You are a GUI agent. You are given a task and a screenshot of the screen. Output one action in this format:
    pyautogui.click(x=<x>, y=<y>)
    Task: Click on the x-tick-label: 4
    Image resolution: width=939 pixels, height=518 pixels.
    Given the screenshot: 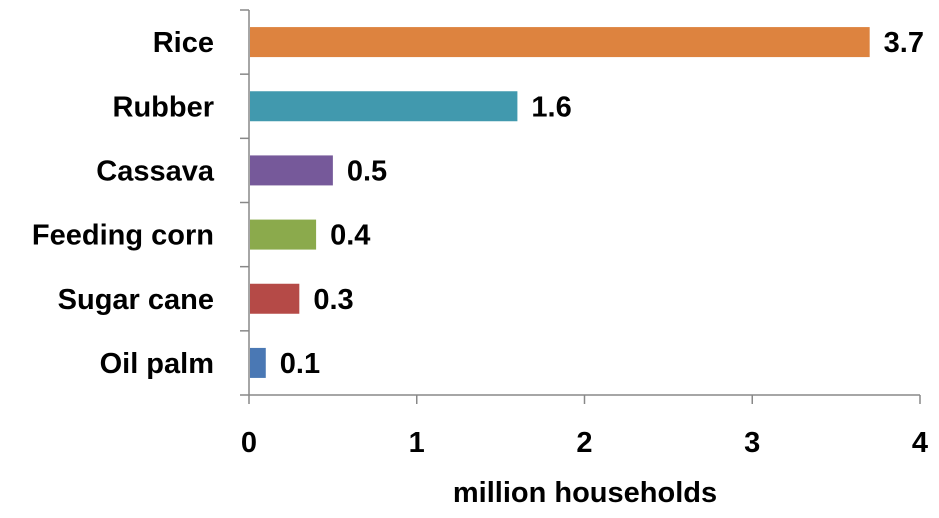 What is the action you would take?
    pyautogui.click(x=920, y=443)
    